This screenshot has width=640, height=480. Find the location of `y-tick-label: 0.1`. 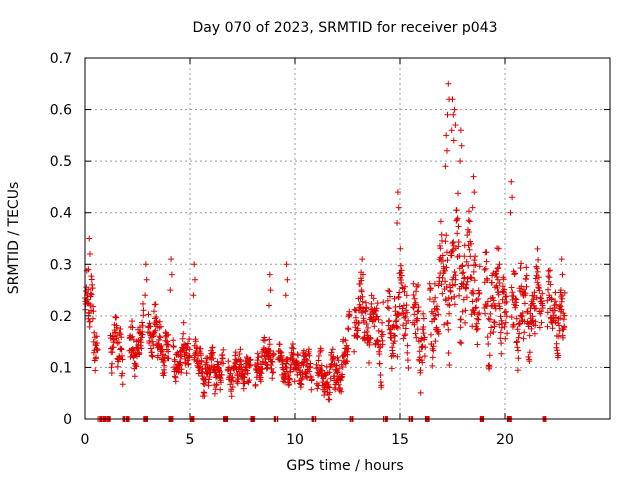

y-tick-label: 0.1 is located at coordinates (61, 368).